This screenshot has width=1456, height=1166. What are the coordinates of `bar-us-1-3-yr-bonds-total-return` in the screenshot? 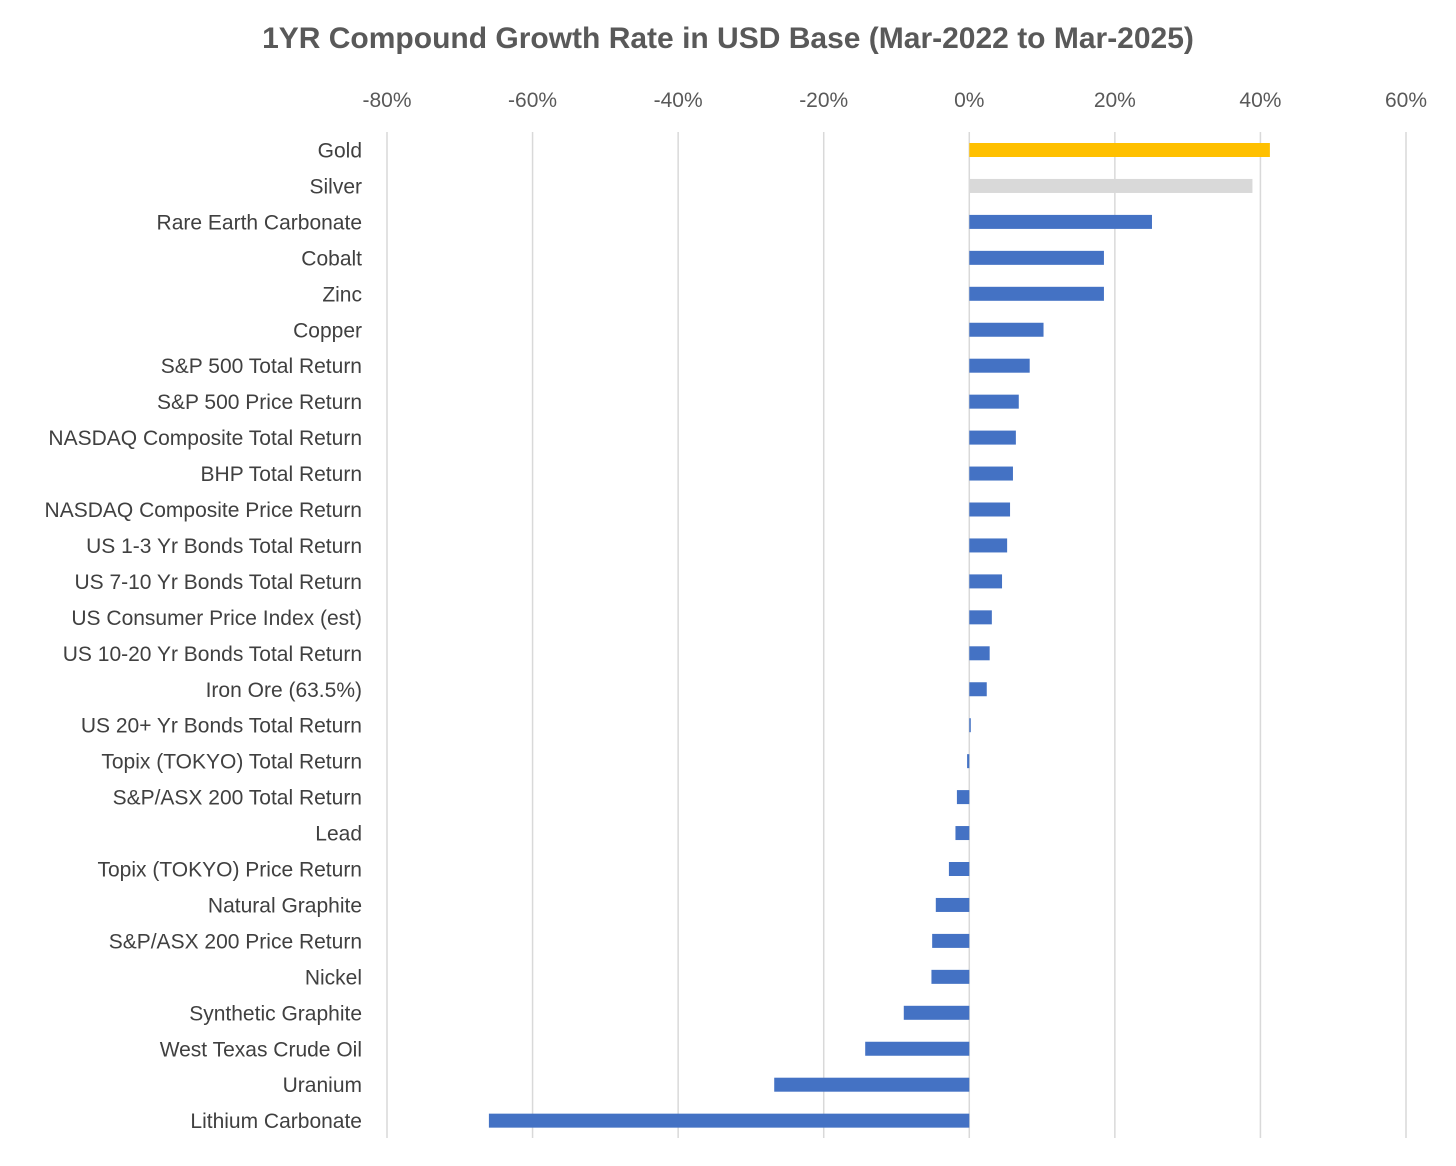 It's located at (988, 545).